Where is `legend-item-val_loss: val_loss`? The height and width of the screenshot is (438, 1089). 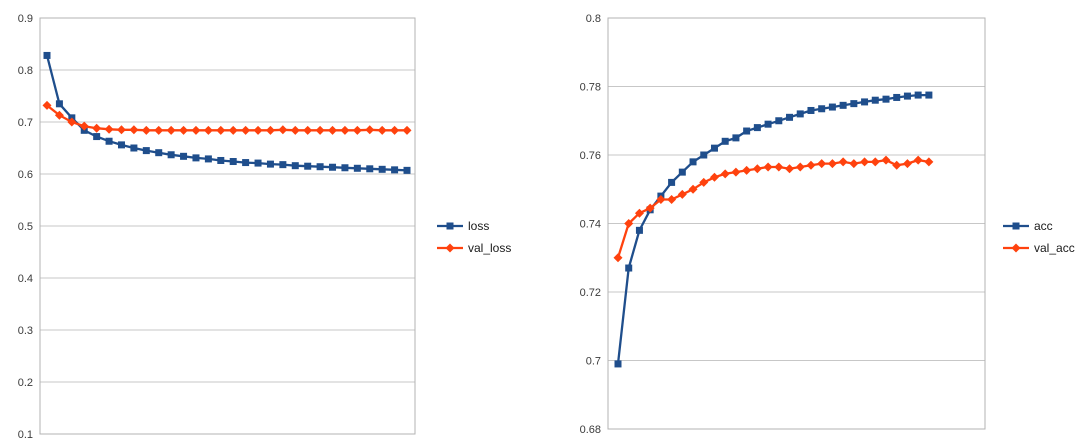 legend-item-val_loss: val_loss is located at coordinates (474, 248).